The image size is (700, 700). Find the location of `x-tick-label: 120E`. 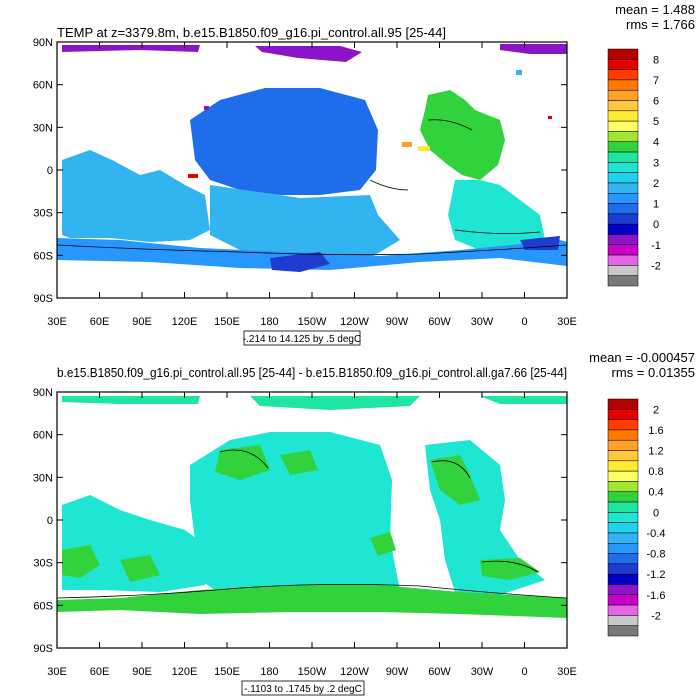

x-tick-label: 120E is located at coordinates (185, 672).